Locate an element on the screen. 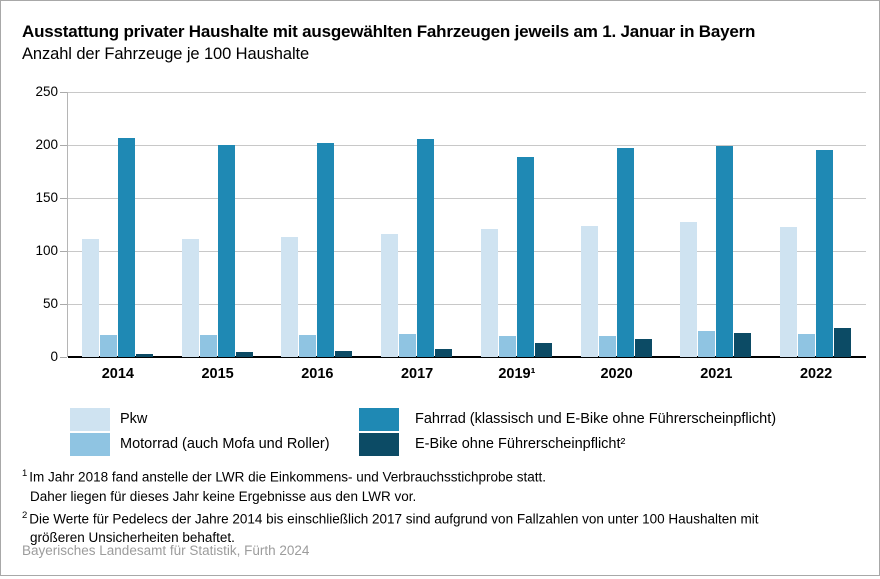 This screenshot has height=579, width=880. y-tick-label-200: 200 is located at coordinates (46, 144).